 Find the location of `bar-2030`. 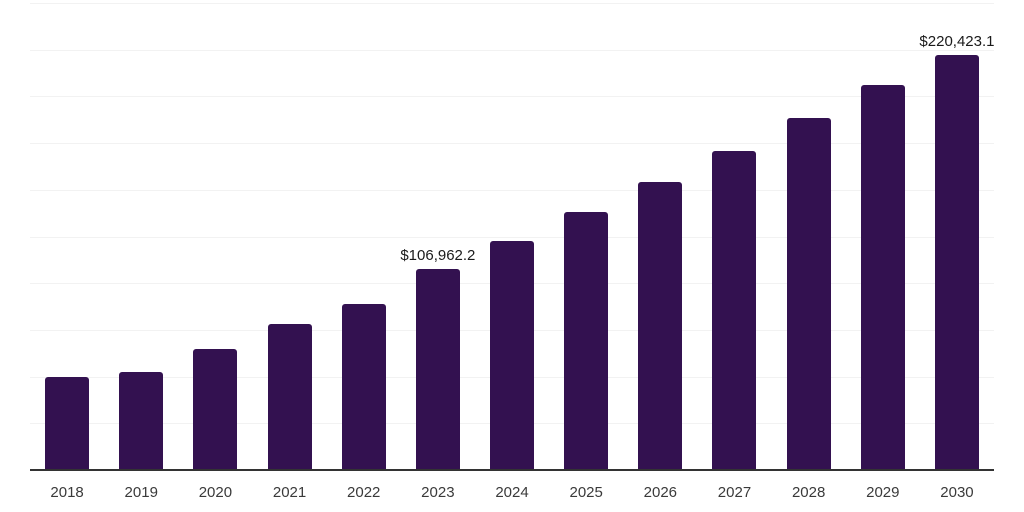

bar-2030 is located at coordinates (956, 262).